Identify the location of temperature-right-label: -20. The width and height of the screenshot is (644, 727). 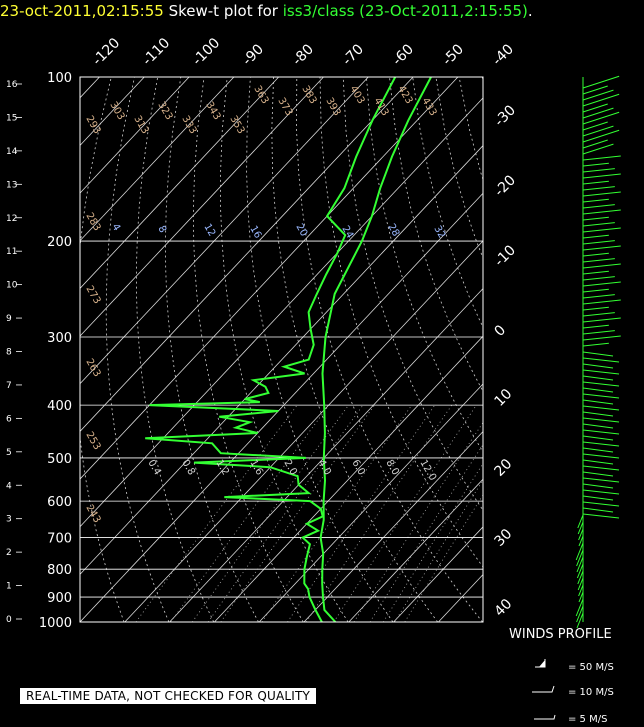
(505, 185).